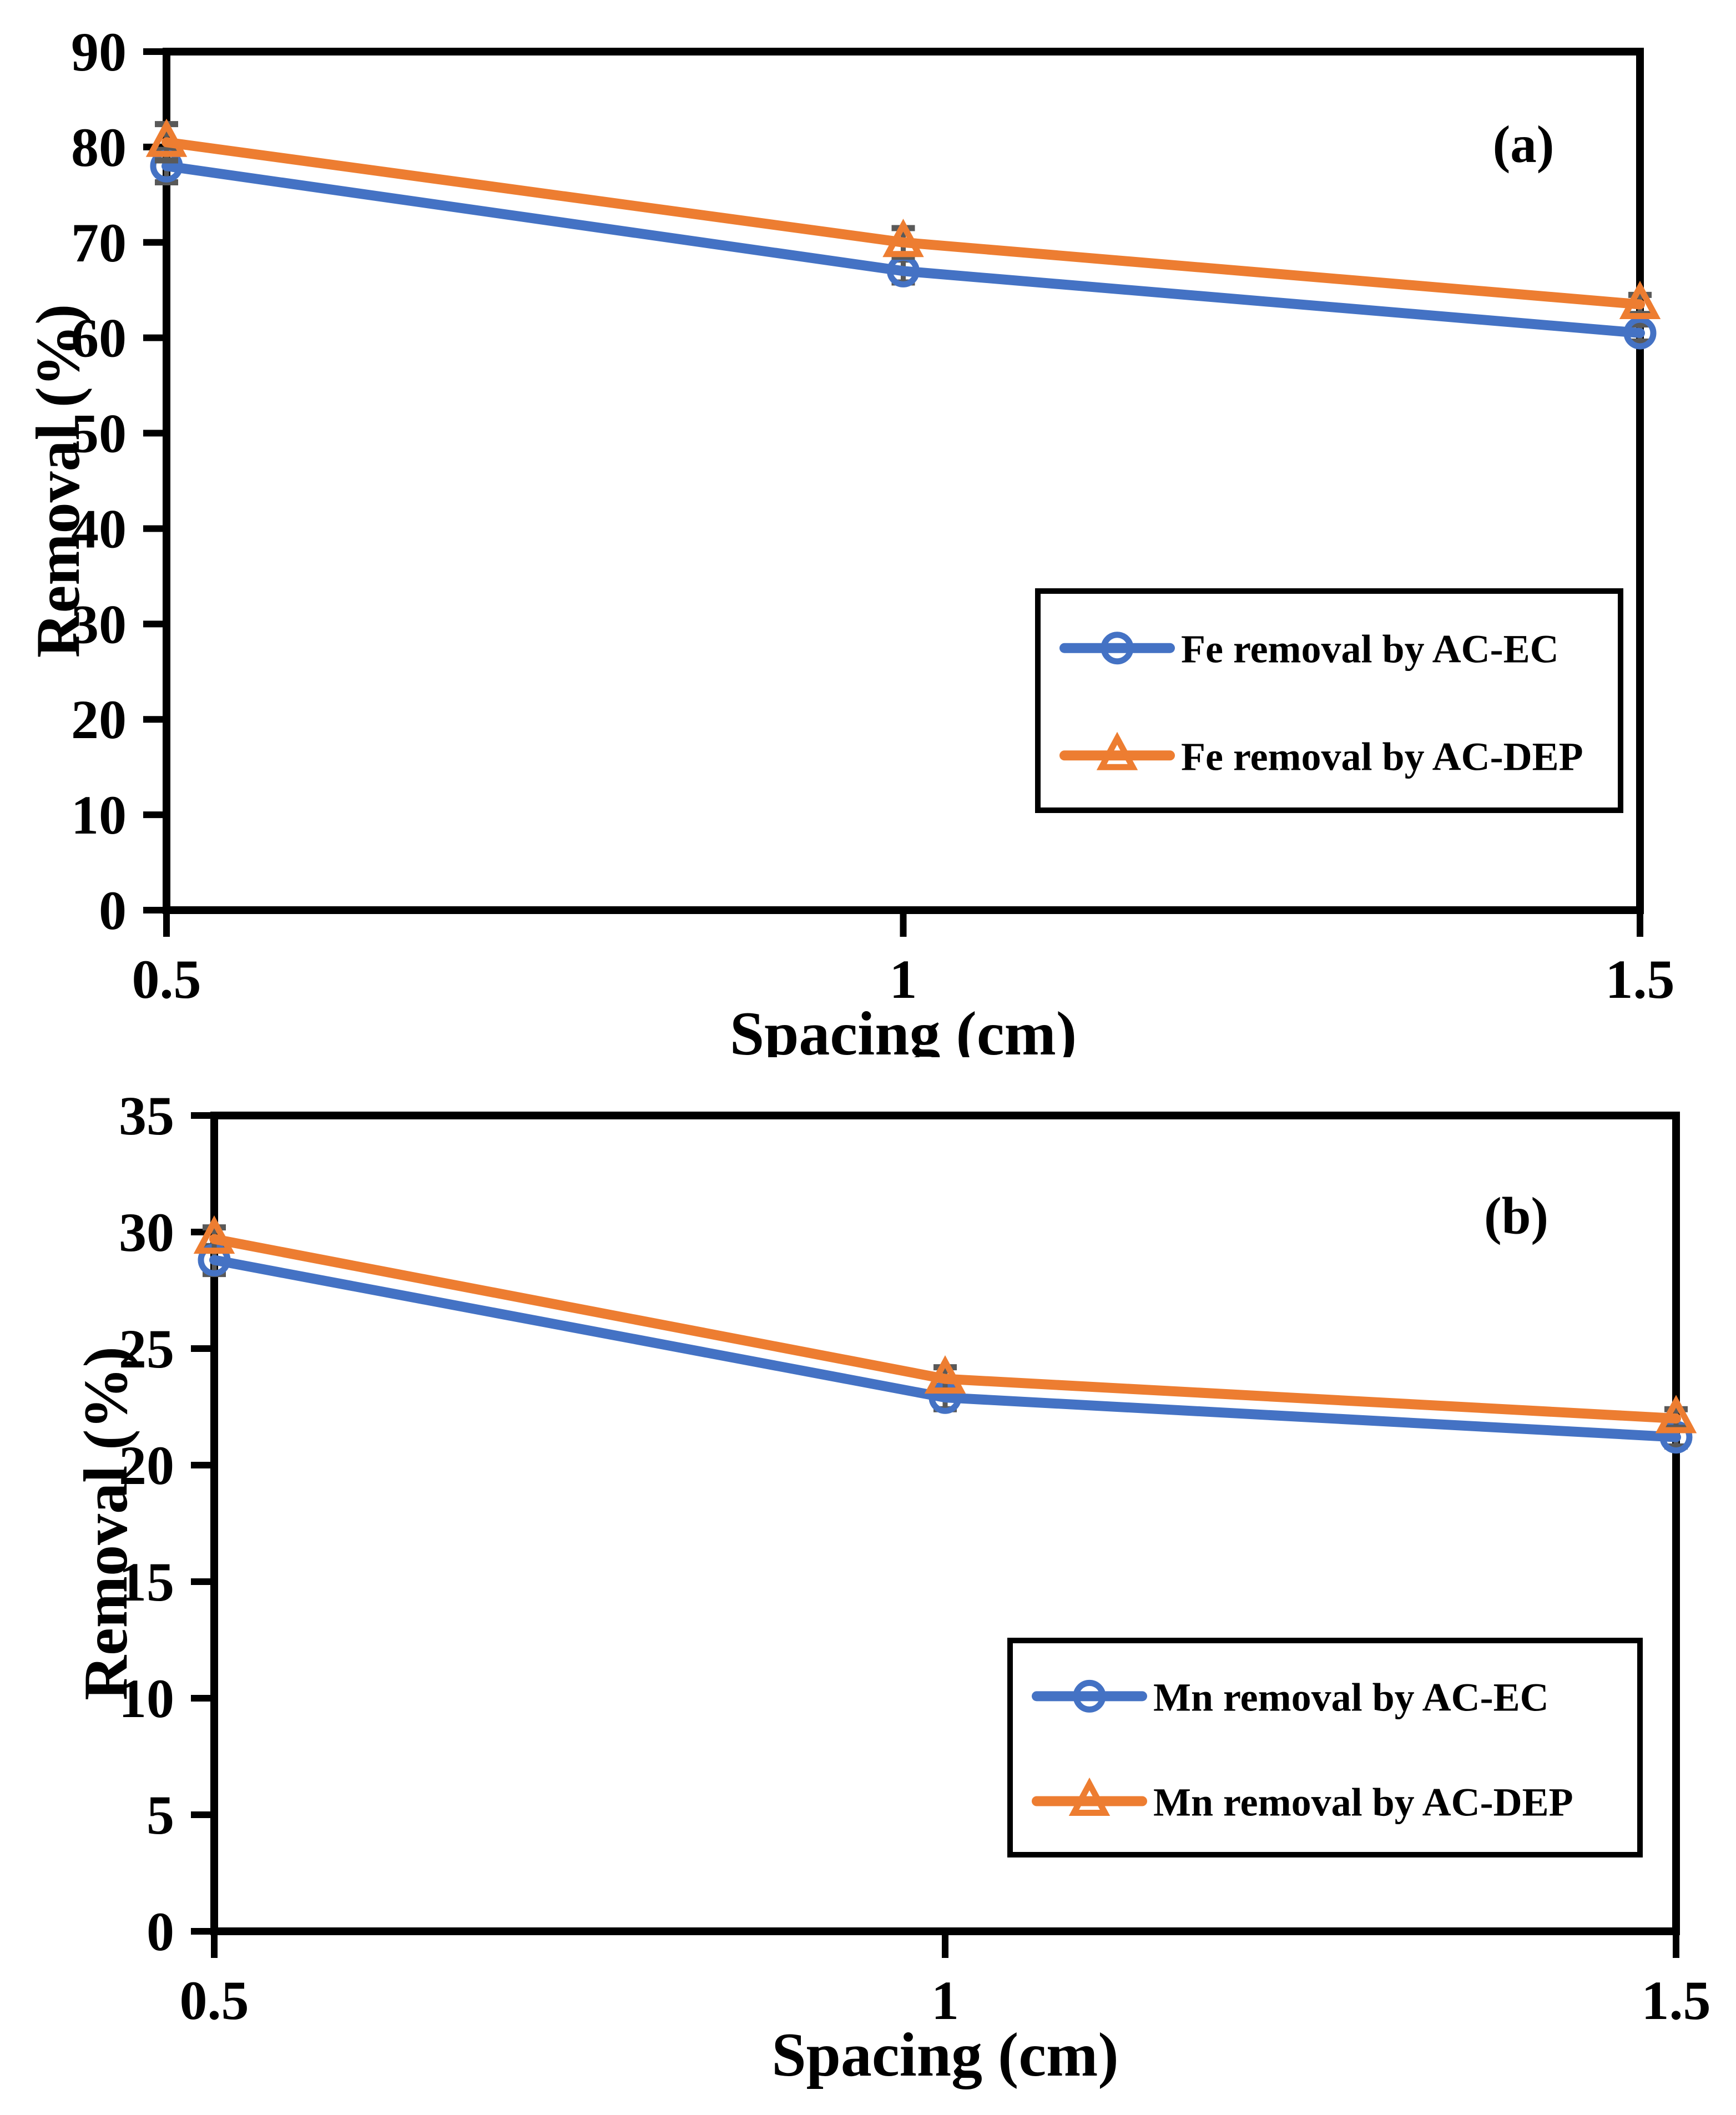 This screenshot has height=2115, width=1736. What do you see at coordinates (146, 1116) in the screenshot?
I see `y-axis-tick-label: 35` at bounding box center [146, 1116].